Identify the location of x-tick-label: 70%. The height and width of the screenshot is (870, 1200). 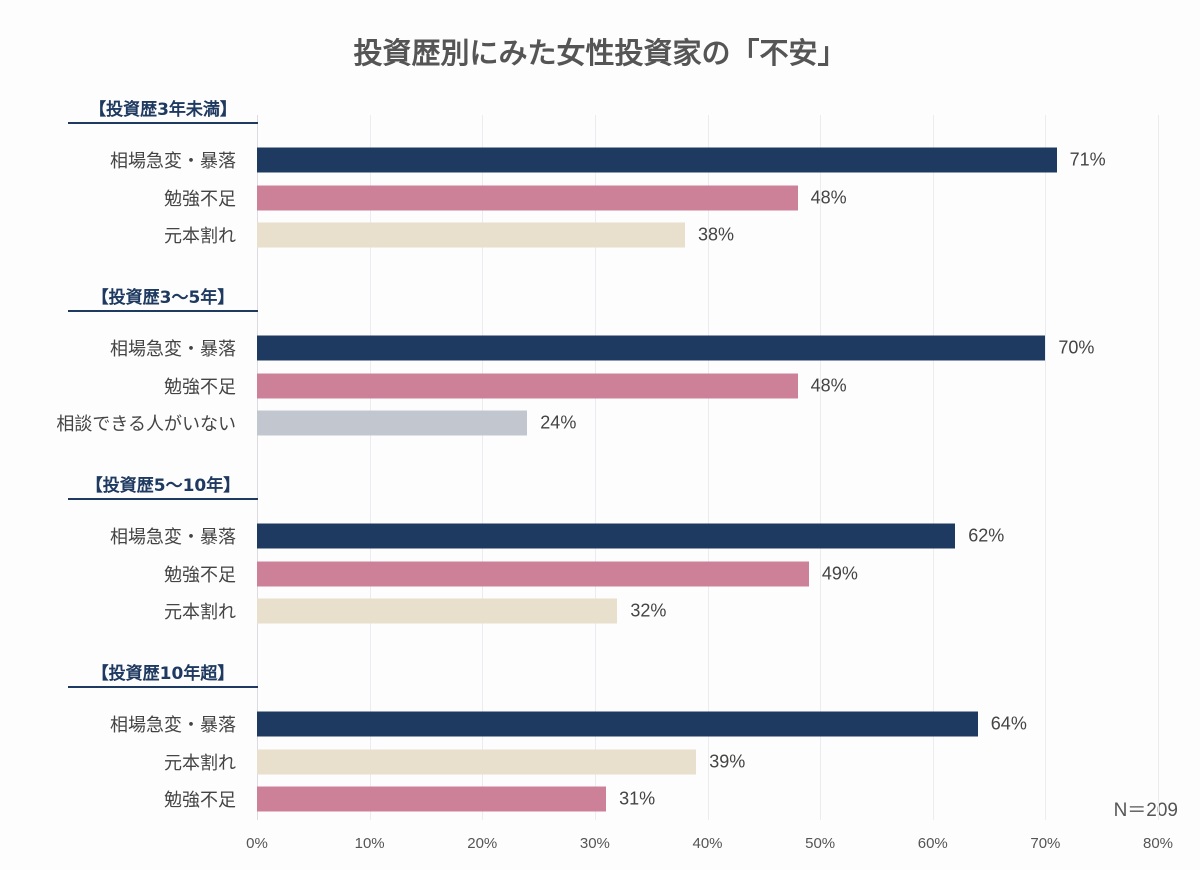
(1045, 843).